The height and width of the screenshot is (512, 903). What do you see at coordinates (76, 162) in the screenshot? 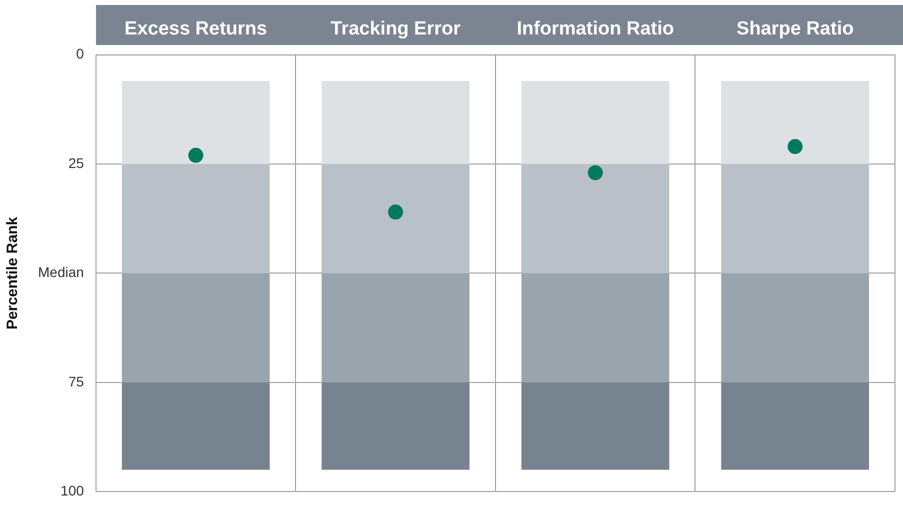
I see `y-tick-label: 25` at bounding box center [76, 162].